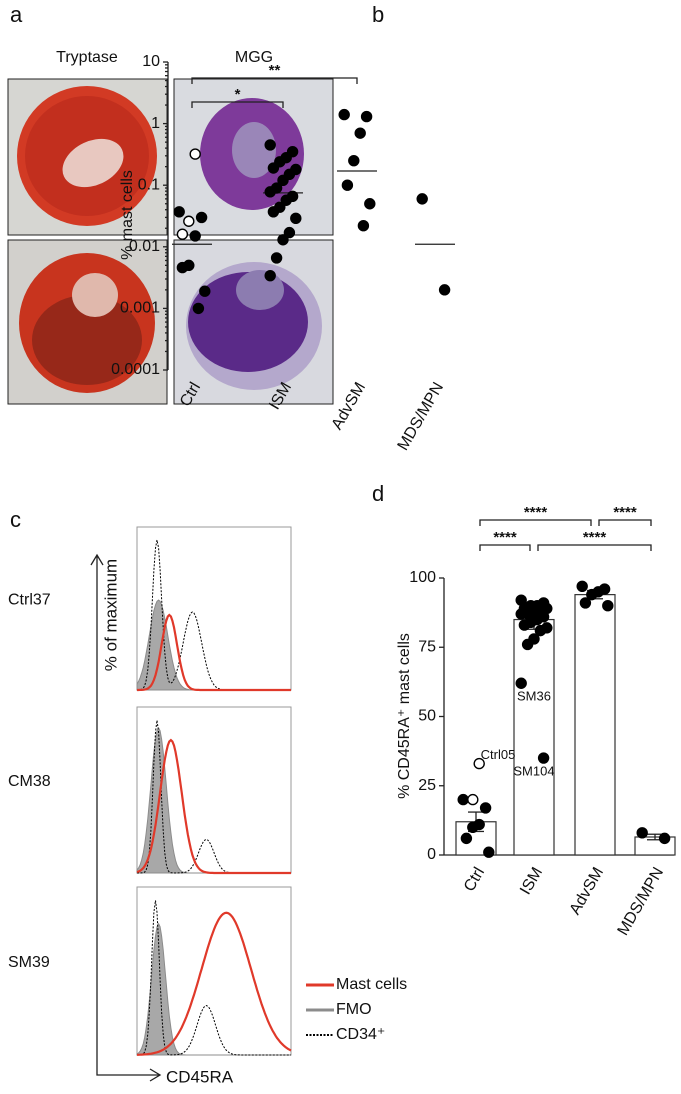 The height and width of the screenshot is (1094, 681). What do you see at coordinates (275, 70) in the screenshot?
I see `significance-label: **` at bounding box center [275, 70].